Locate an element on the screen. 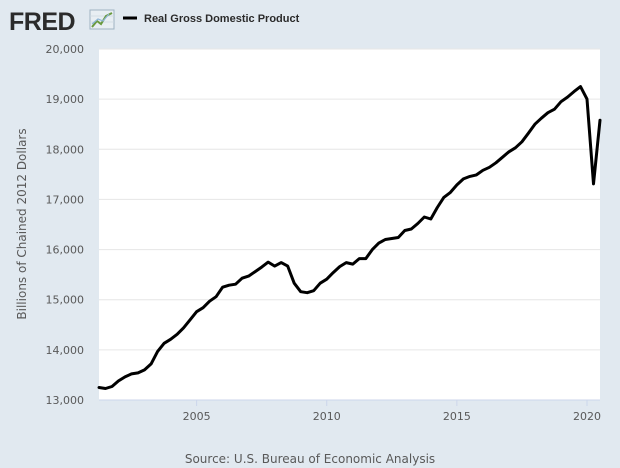 The height and width of the screenshot is (468, 620). line-graph-icon is located at coordinates (102, 19).